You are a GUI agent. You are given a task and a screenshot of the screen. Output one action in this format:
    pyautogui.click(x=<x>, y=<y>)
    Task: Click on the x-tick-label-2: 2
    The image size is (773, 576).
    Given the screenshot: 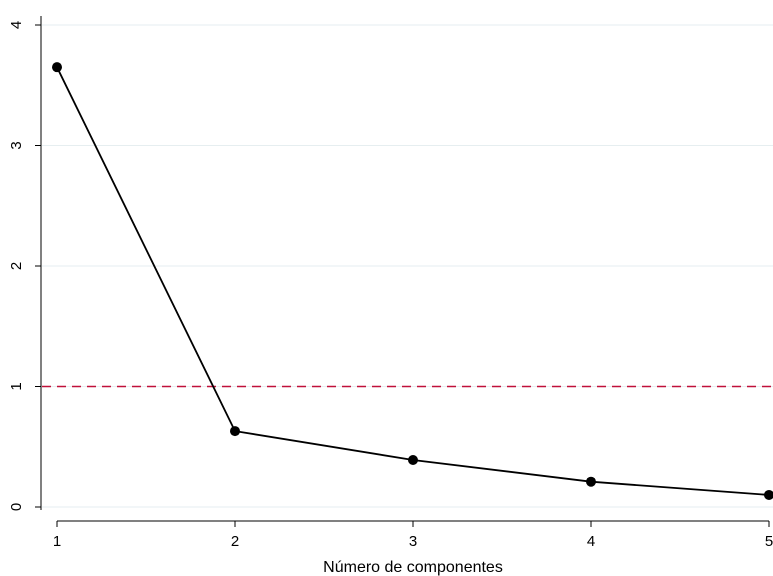 What is the action you would take?
    pyautogui.click(x=235, y=541)
    